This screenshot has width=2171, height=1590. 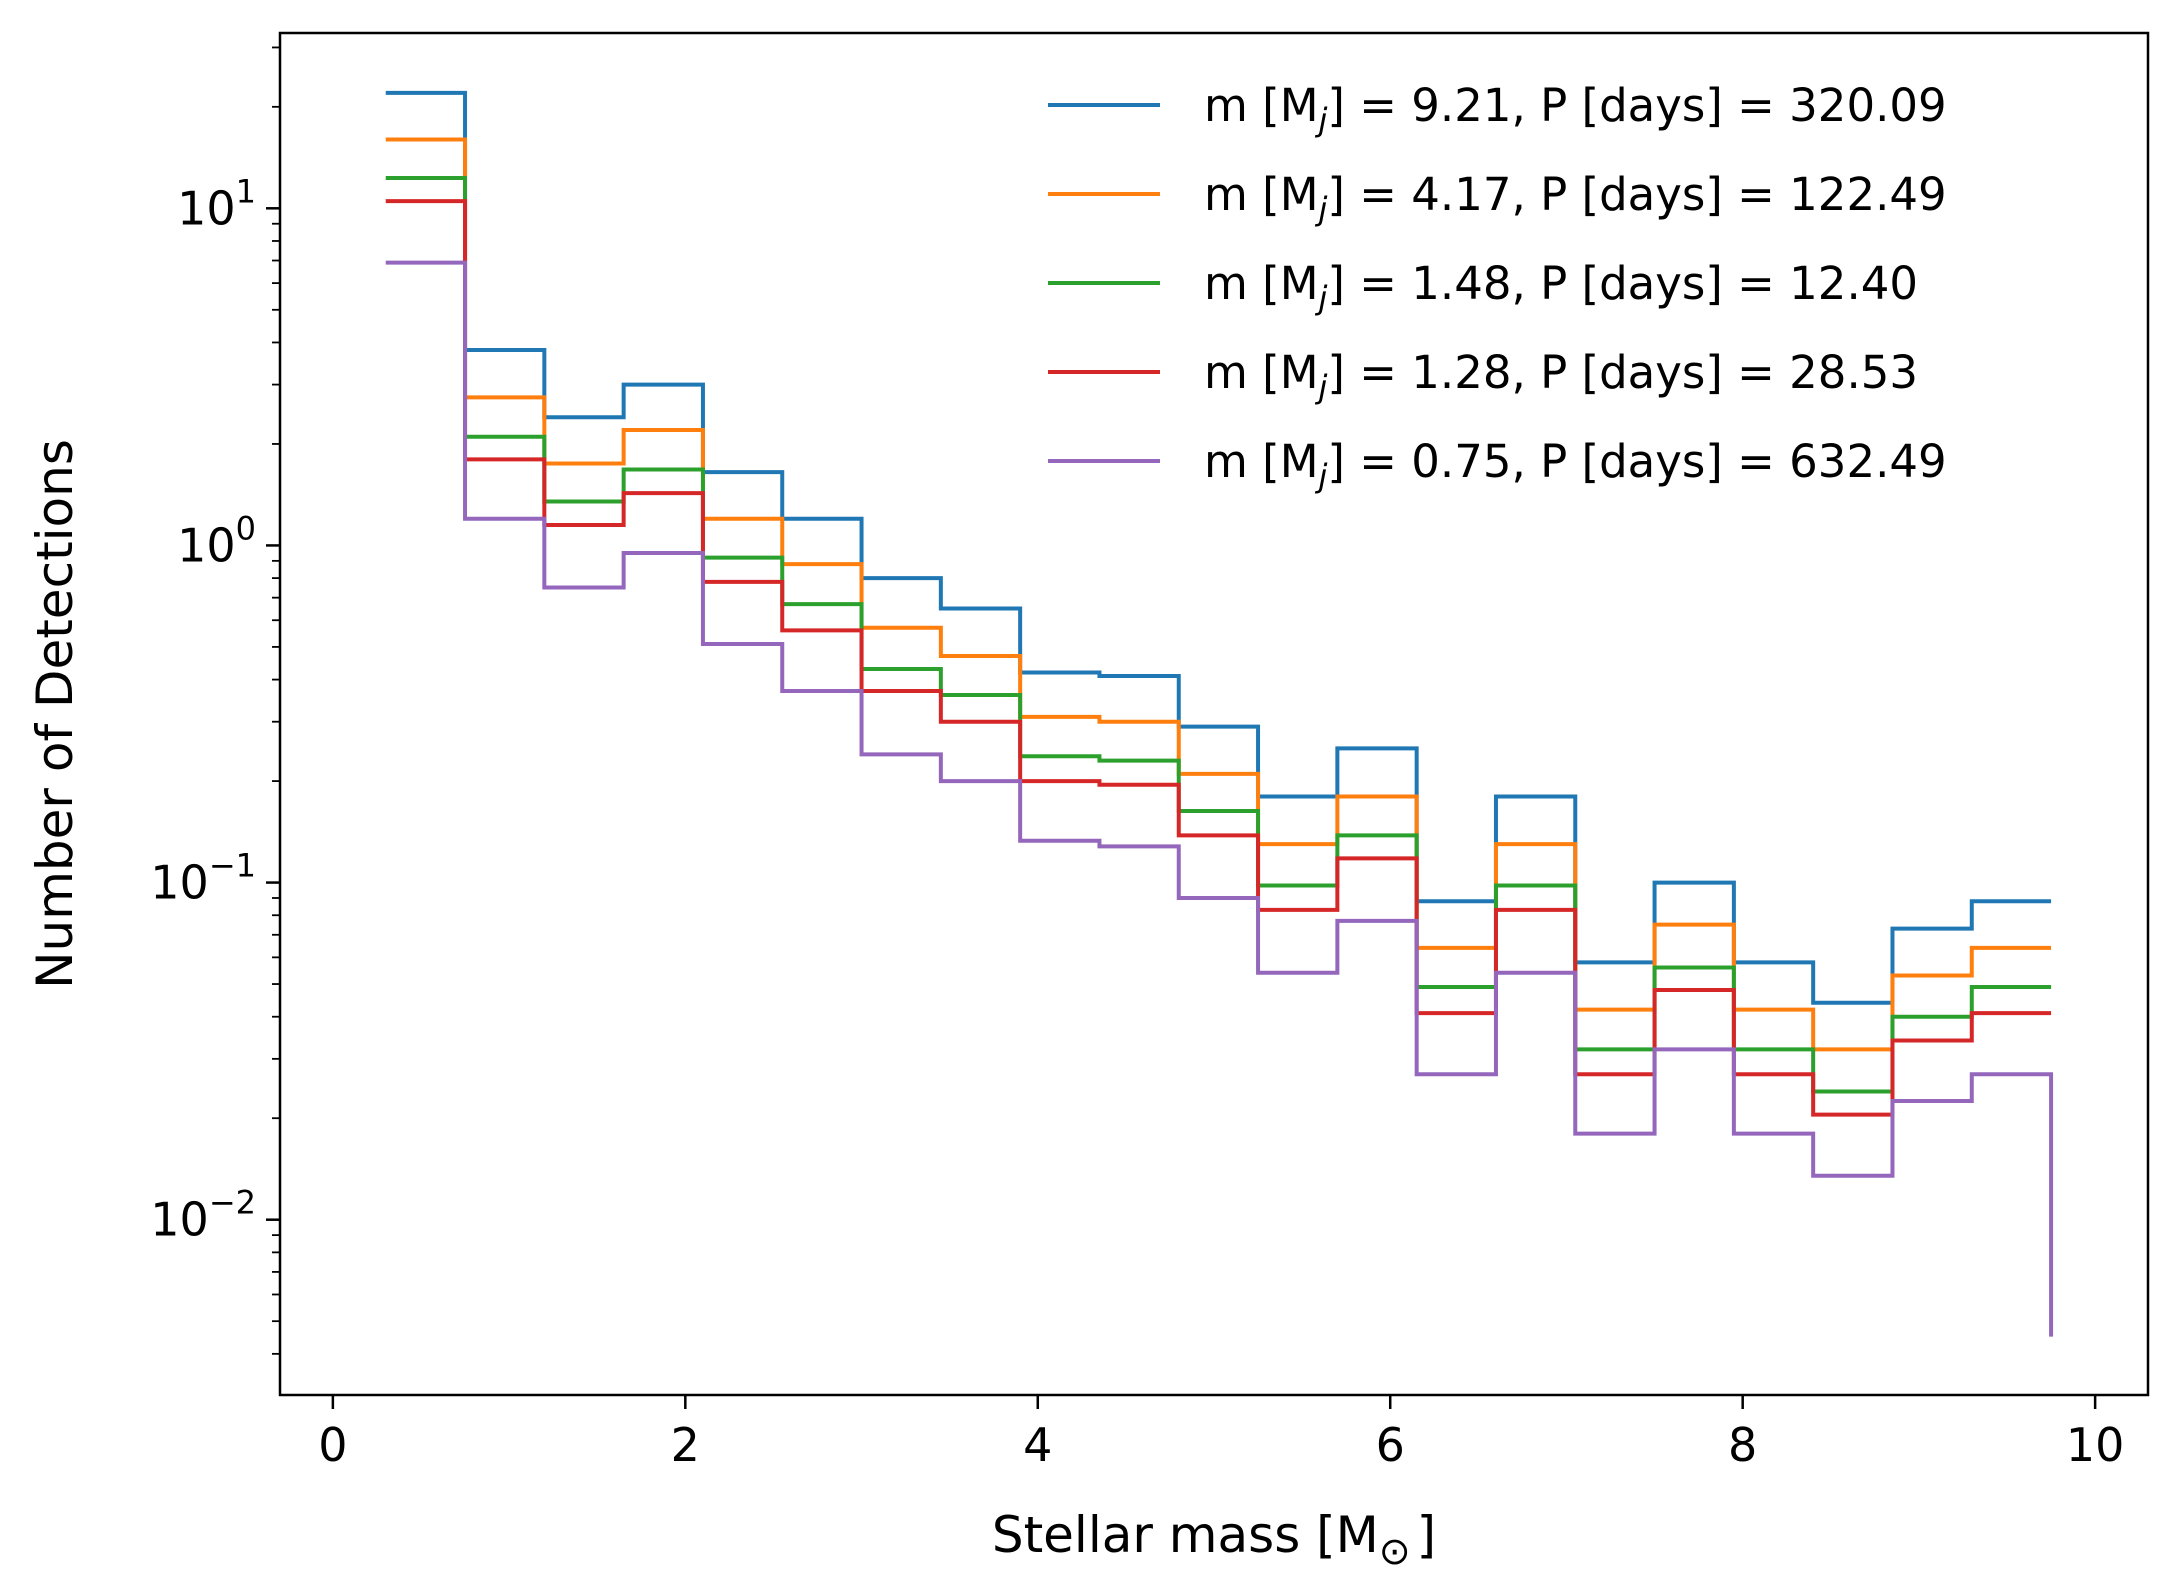 What do you see at coordinates (685, 1445) in the screenshot?
I see `x-tick-label: 2` at bounding box center [685, 1445].